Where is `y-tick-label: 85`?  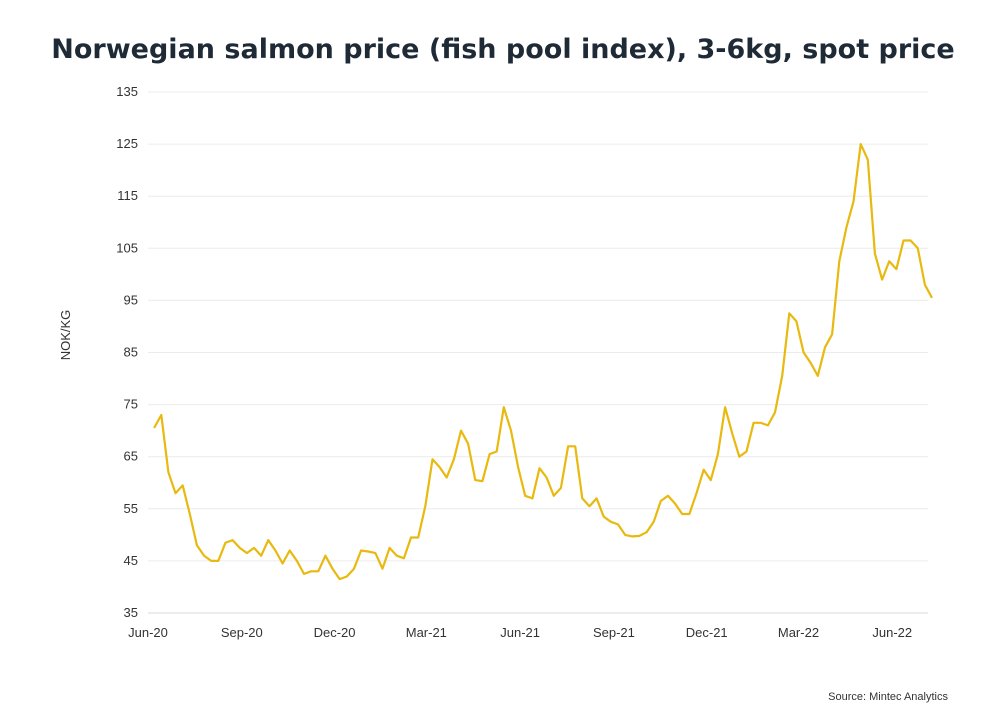 y-tick-label: 85 is located at coordinates (131, 352).